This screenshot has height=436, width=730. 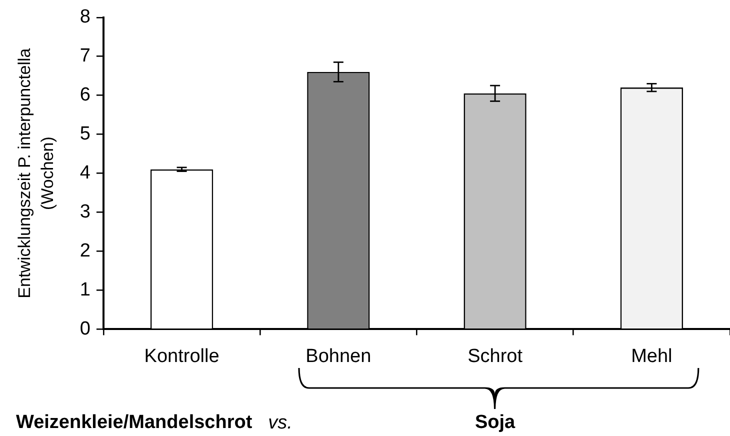 What do you see at coordinates (85, 134) in the screenshot?
I see `y-tick-label: 5` at bounding box center [85, 134].